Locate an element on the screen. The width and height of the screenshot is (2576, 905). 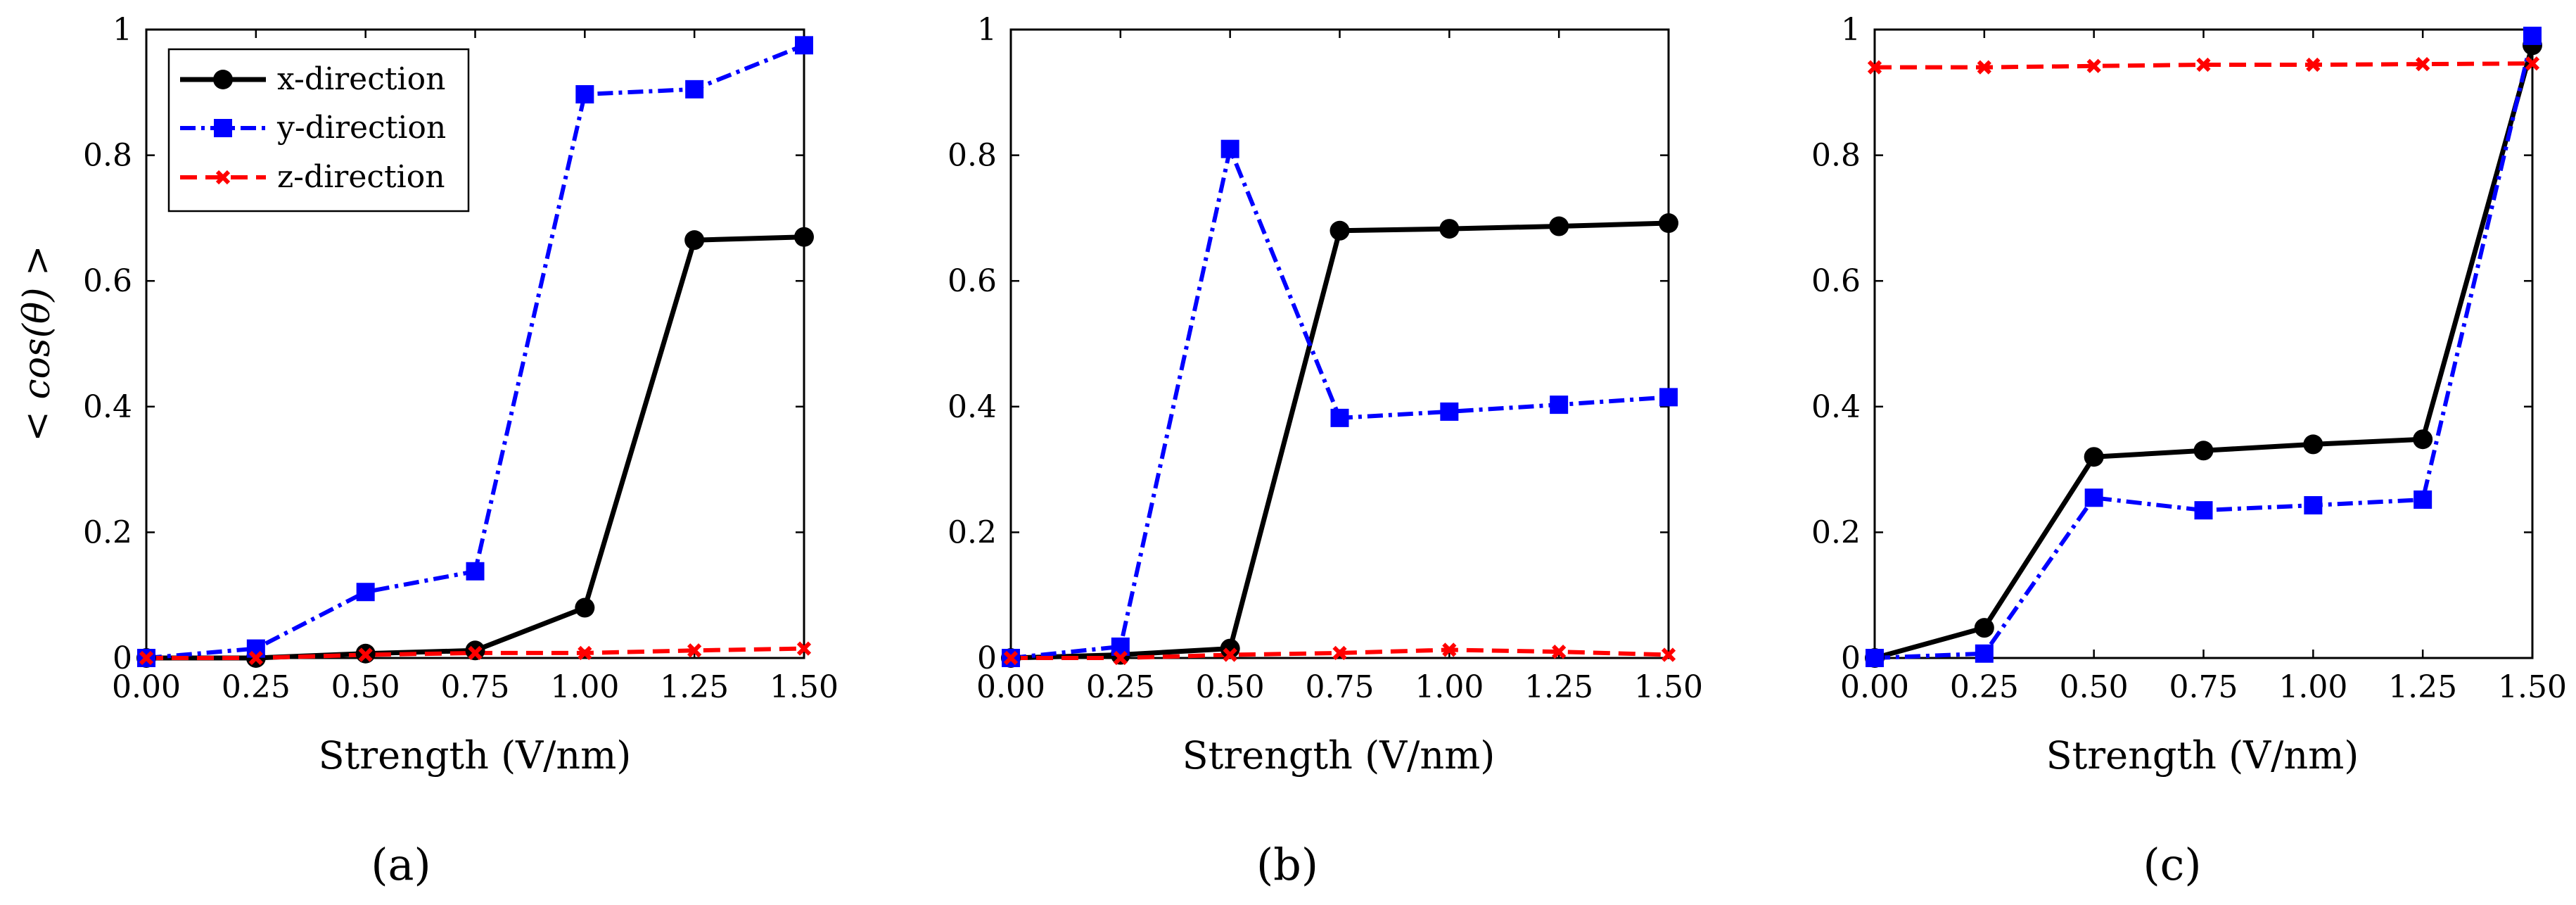
legend: x-direction y-direction z-direction is located at coordinates (318, 131).